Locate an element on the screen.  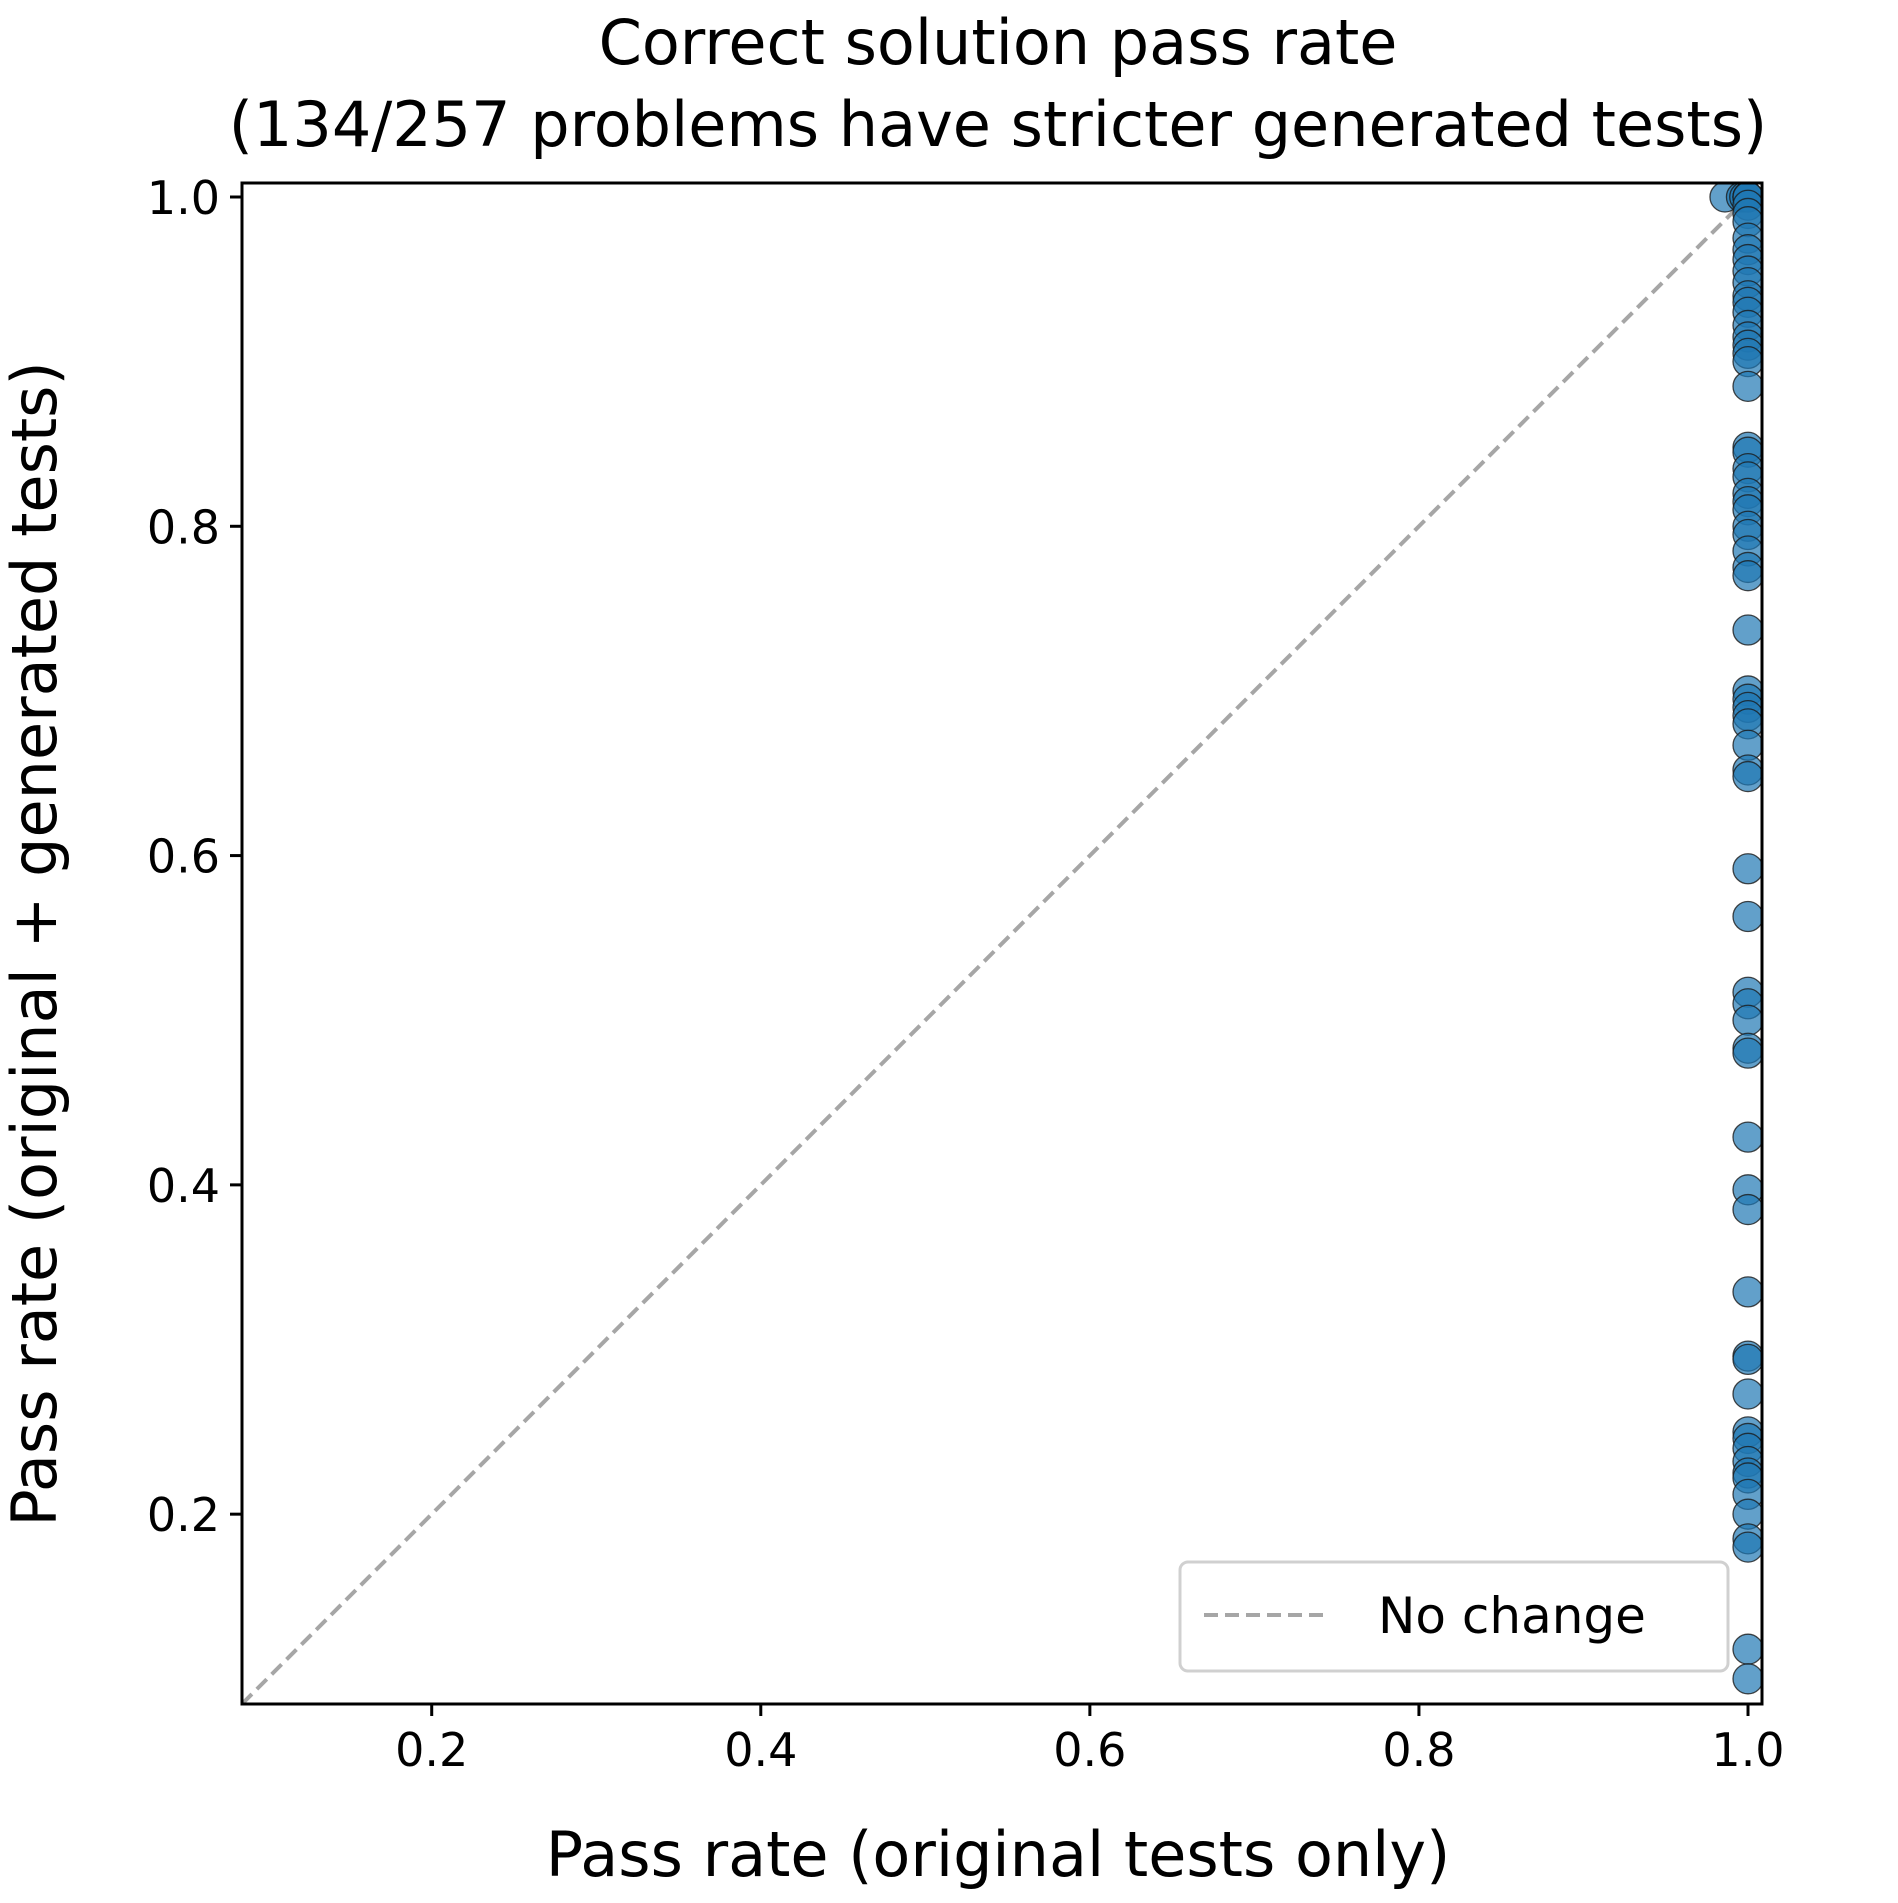
chart-title-line-1: Correct solution pass rate is located at coordinates (998, 42).